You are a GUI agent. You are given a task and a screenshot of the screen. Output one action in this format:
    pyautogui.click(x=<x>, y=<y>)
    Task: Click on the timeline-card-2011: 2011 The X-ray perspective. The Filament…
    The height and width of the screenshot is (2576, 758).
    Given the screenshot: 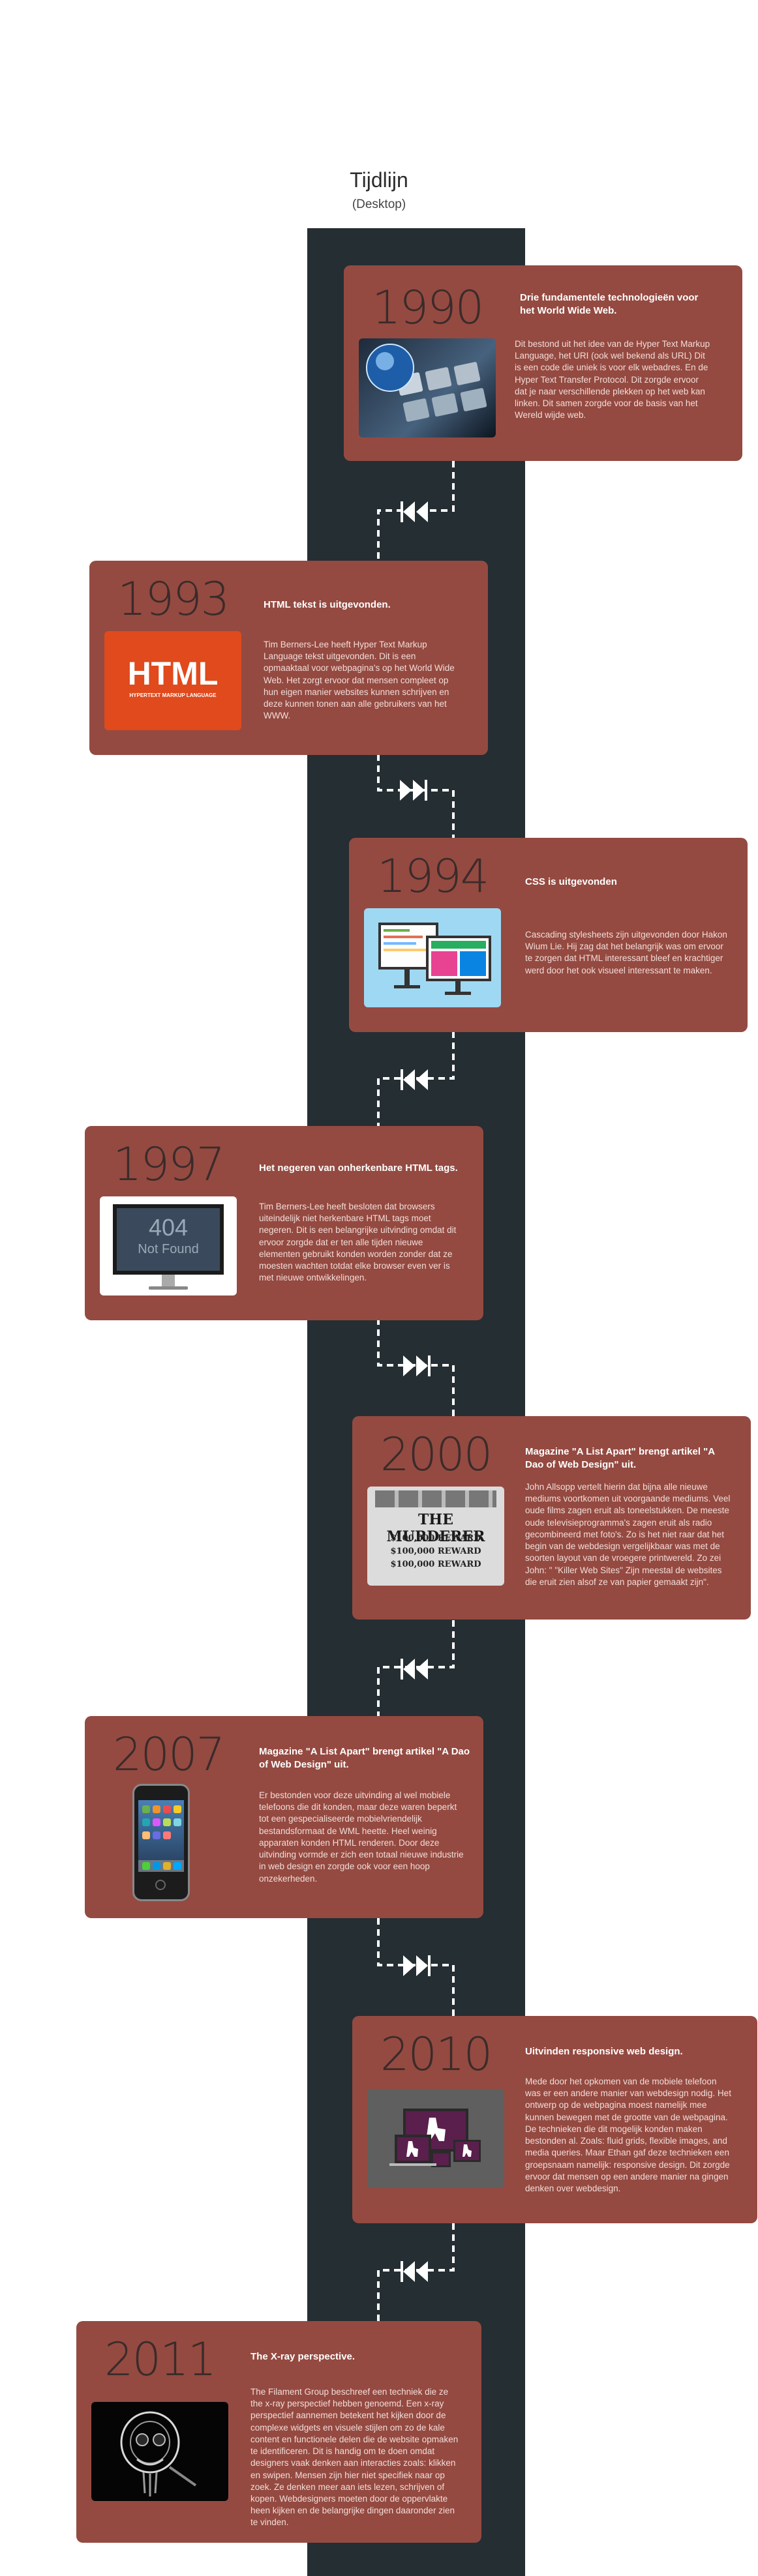 What is the action you would take?
    pyautogui.click(x=278, y=2432)
    